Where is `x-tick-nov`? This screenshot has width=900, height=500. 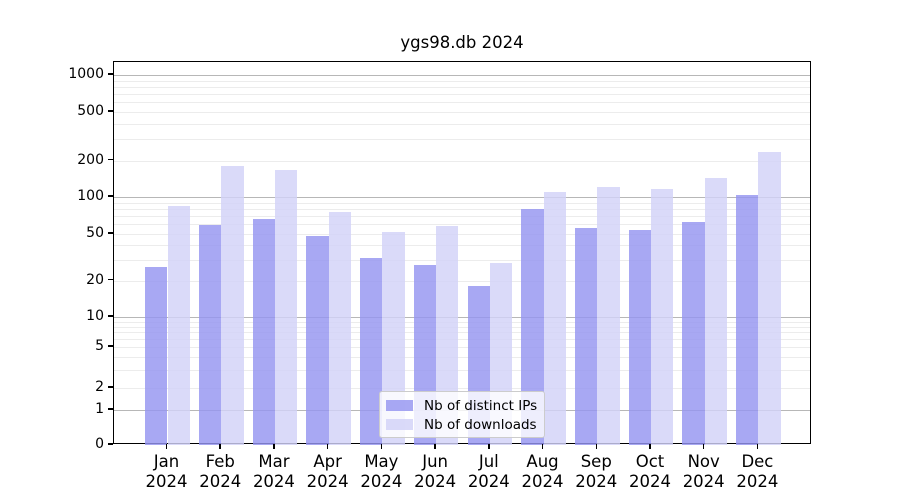
x-tick-nov is located at coordinates (703, 446).